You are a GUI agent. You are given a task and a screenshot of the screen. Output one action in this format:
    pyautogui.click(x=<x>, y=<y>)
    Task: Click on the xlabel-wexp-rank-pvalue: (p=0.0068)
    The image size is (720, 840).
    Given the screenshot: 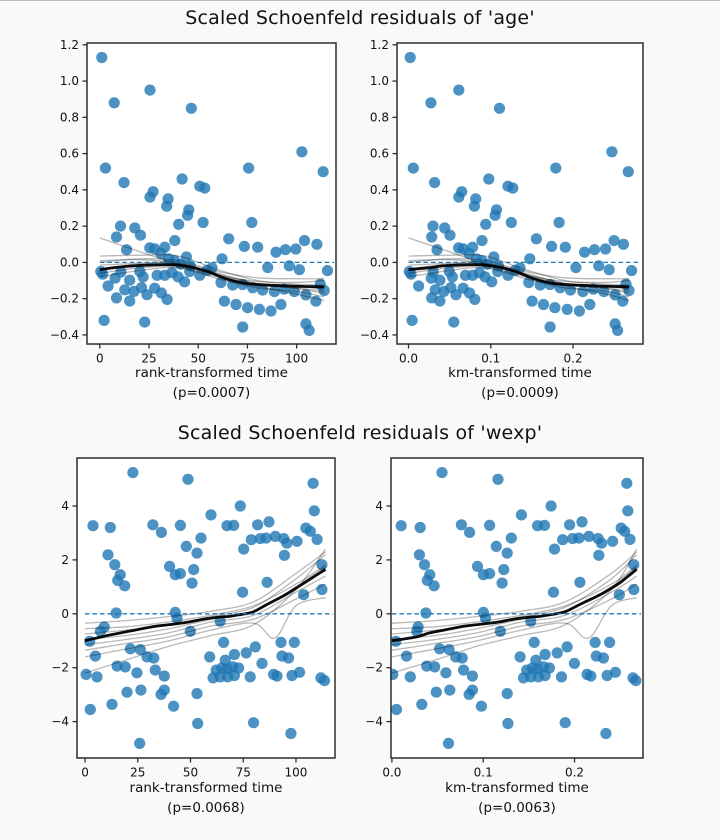 What is the action you would take?
    pyautogui.click(x=206, y=808)
    